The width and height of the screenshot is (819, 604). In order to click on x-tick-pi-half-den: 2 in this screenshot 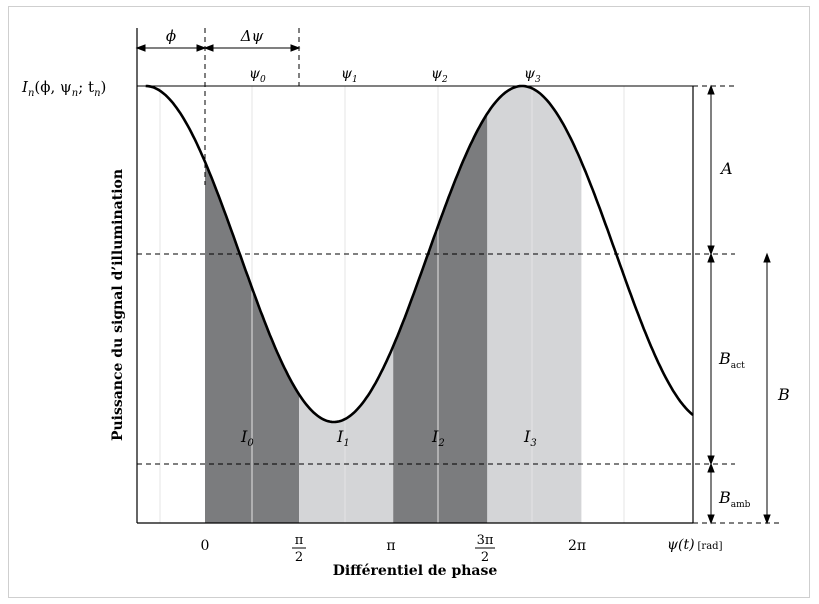, I will do `click(299, 557)`.